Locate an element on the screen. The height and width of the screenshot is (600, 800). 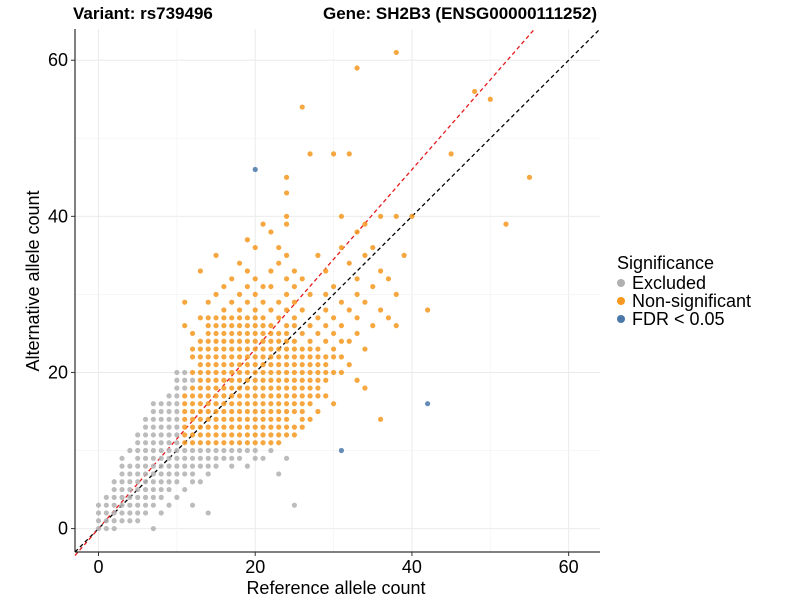
y-axis-label: Alternative allele count is located at coordinates (33, 280).